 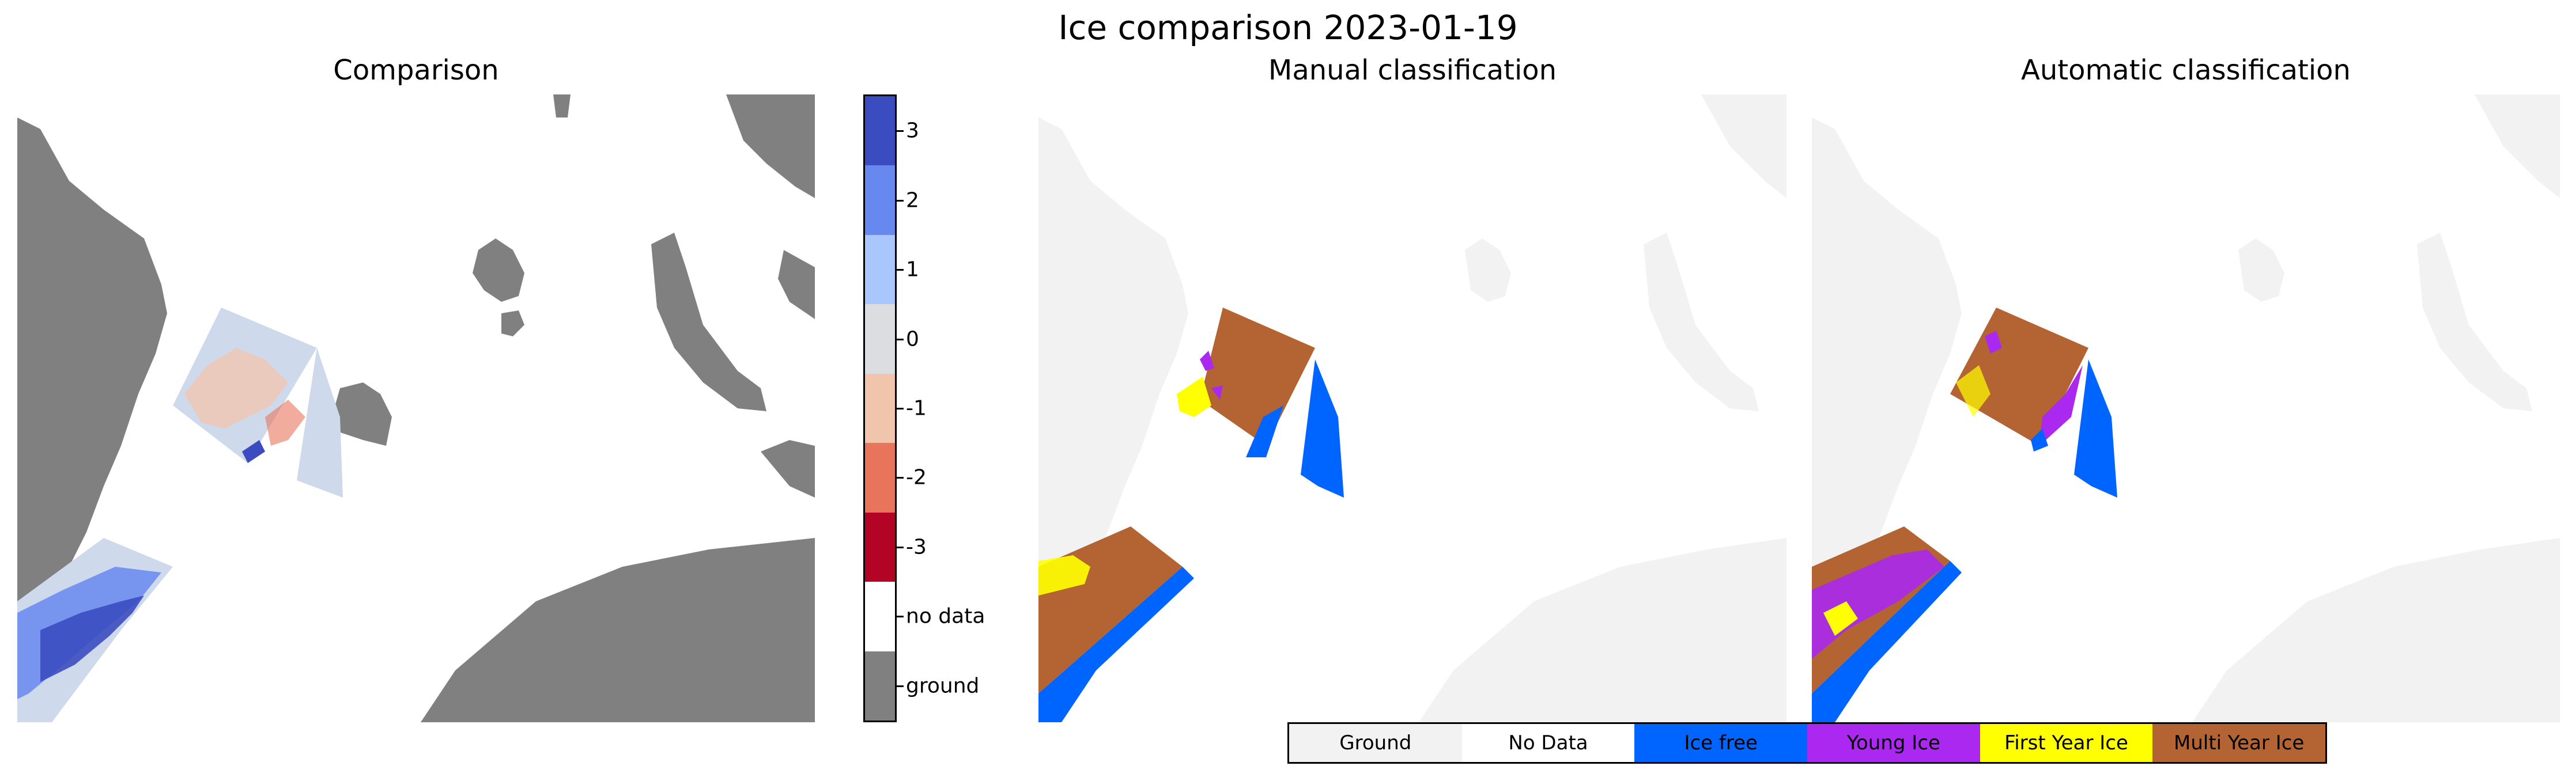 What do you see at coordinates (945, 616) in the screenshot?
I see `colorbar-label: no data` at bounding box center [945, 616].